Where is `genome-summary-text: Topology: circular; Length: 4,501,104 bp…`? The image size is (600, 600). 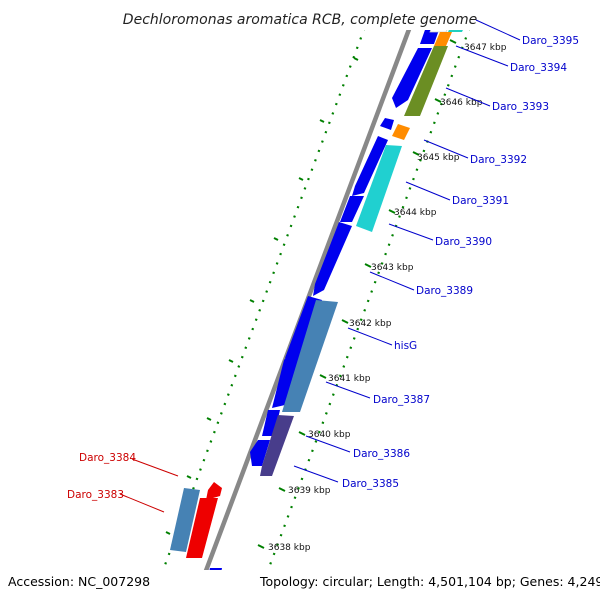 genome-summary-text: Topology: circular; Length: 4,501,104 bp… is located at coordinates (429, 581).